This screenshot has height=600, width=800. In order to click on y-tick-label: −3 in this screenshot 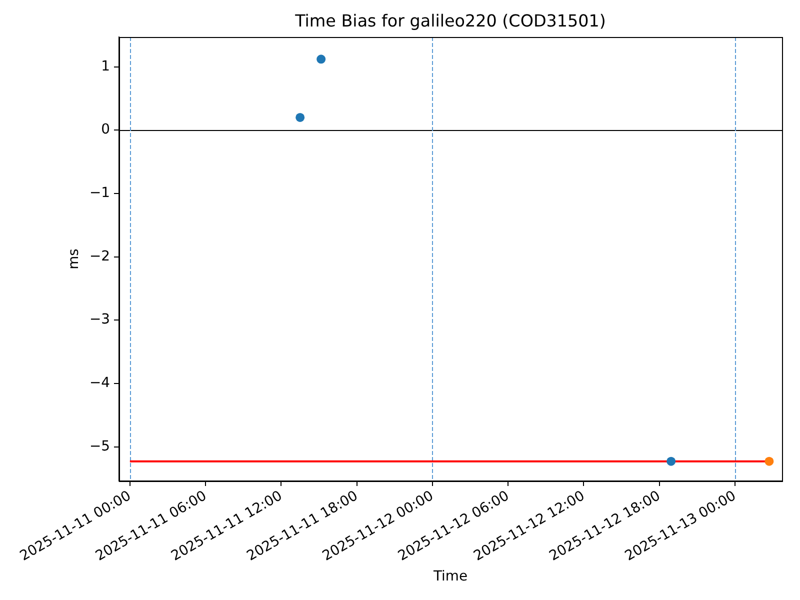, I will do `click(100, 320)`.